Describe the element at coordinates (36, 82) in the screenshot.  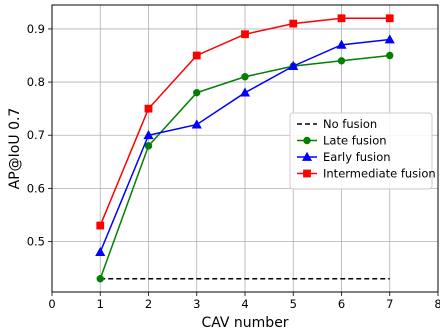
I see `y-tick-label: 0.8` at that location.